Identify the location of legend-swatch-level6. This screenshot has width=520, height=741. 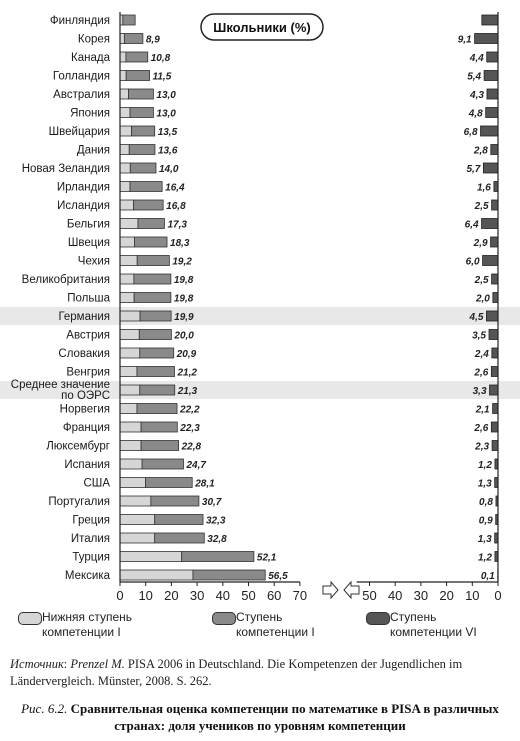
(378, 618).